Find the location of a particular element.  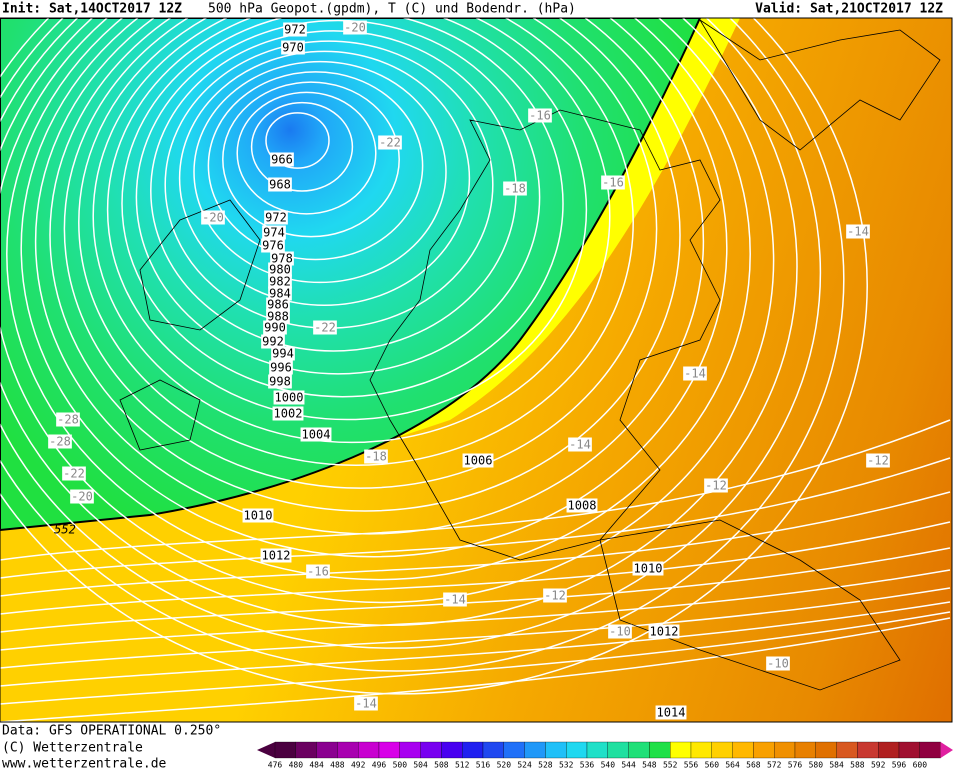

colorbar-label: 492 is located at coordinates (358, 765).